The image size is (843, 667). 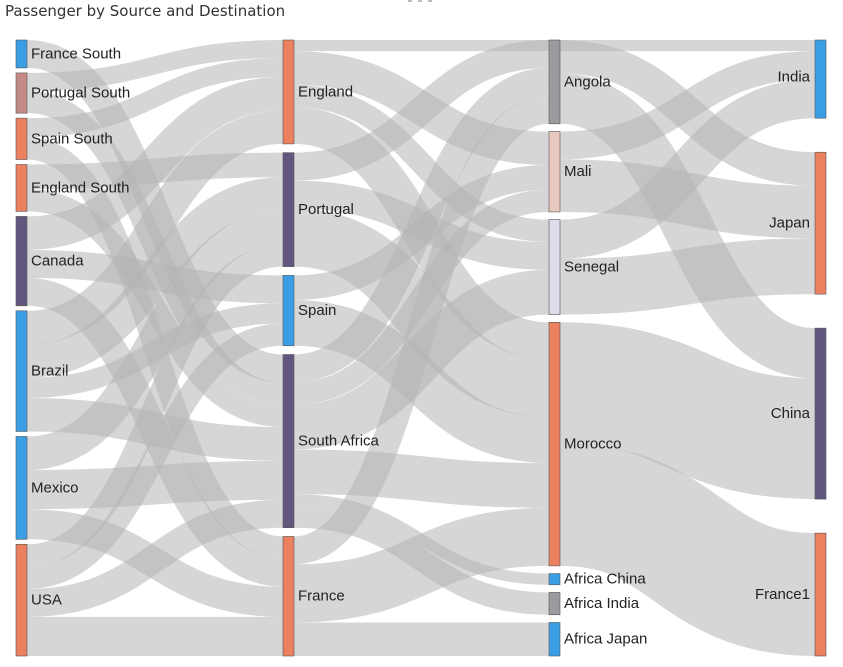 What do you see at coordinates (80, 187) in the screenshot?
I see `node-label: England South` at bounding box center [80, 187].